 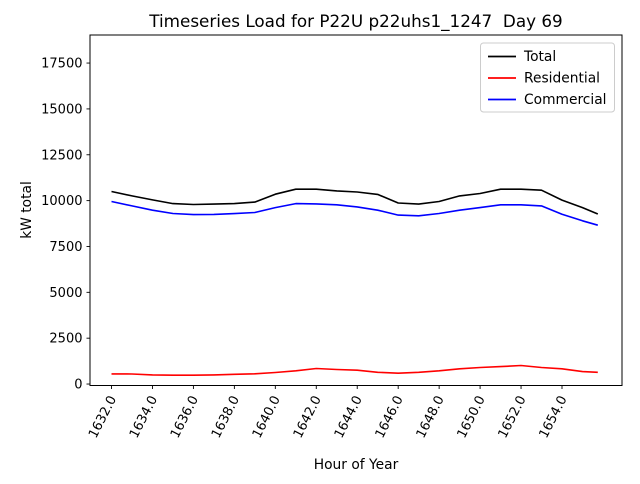 I want to click on x-tick-label: 1632.0, so click(x=103, y=417).